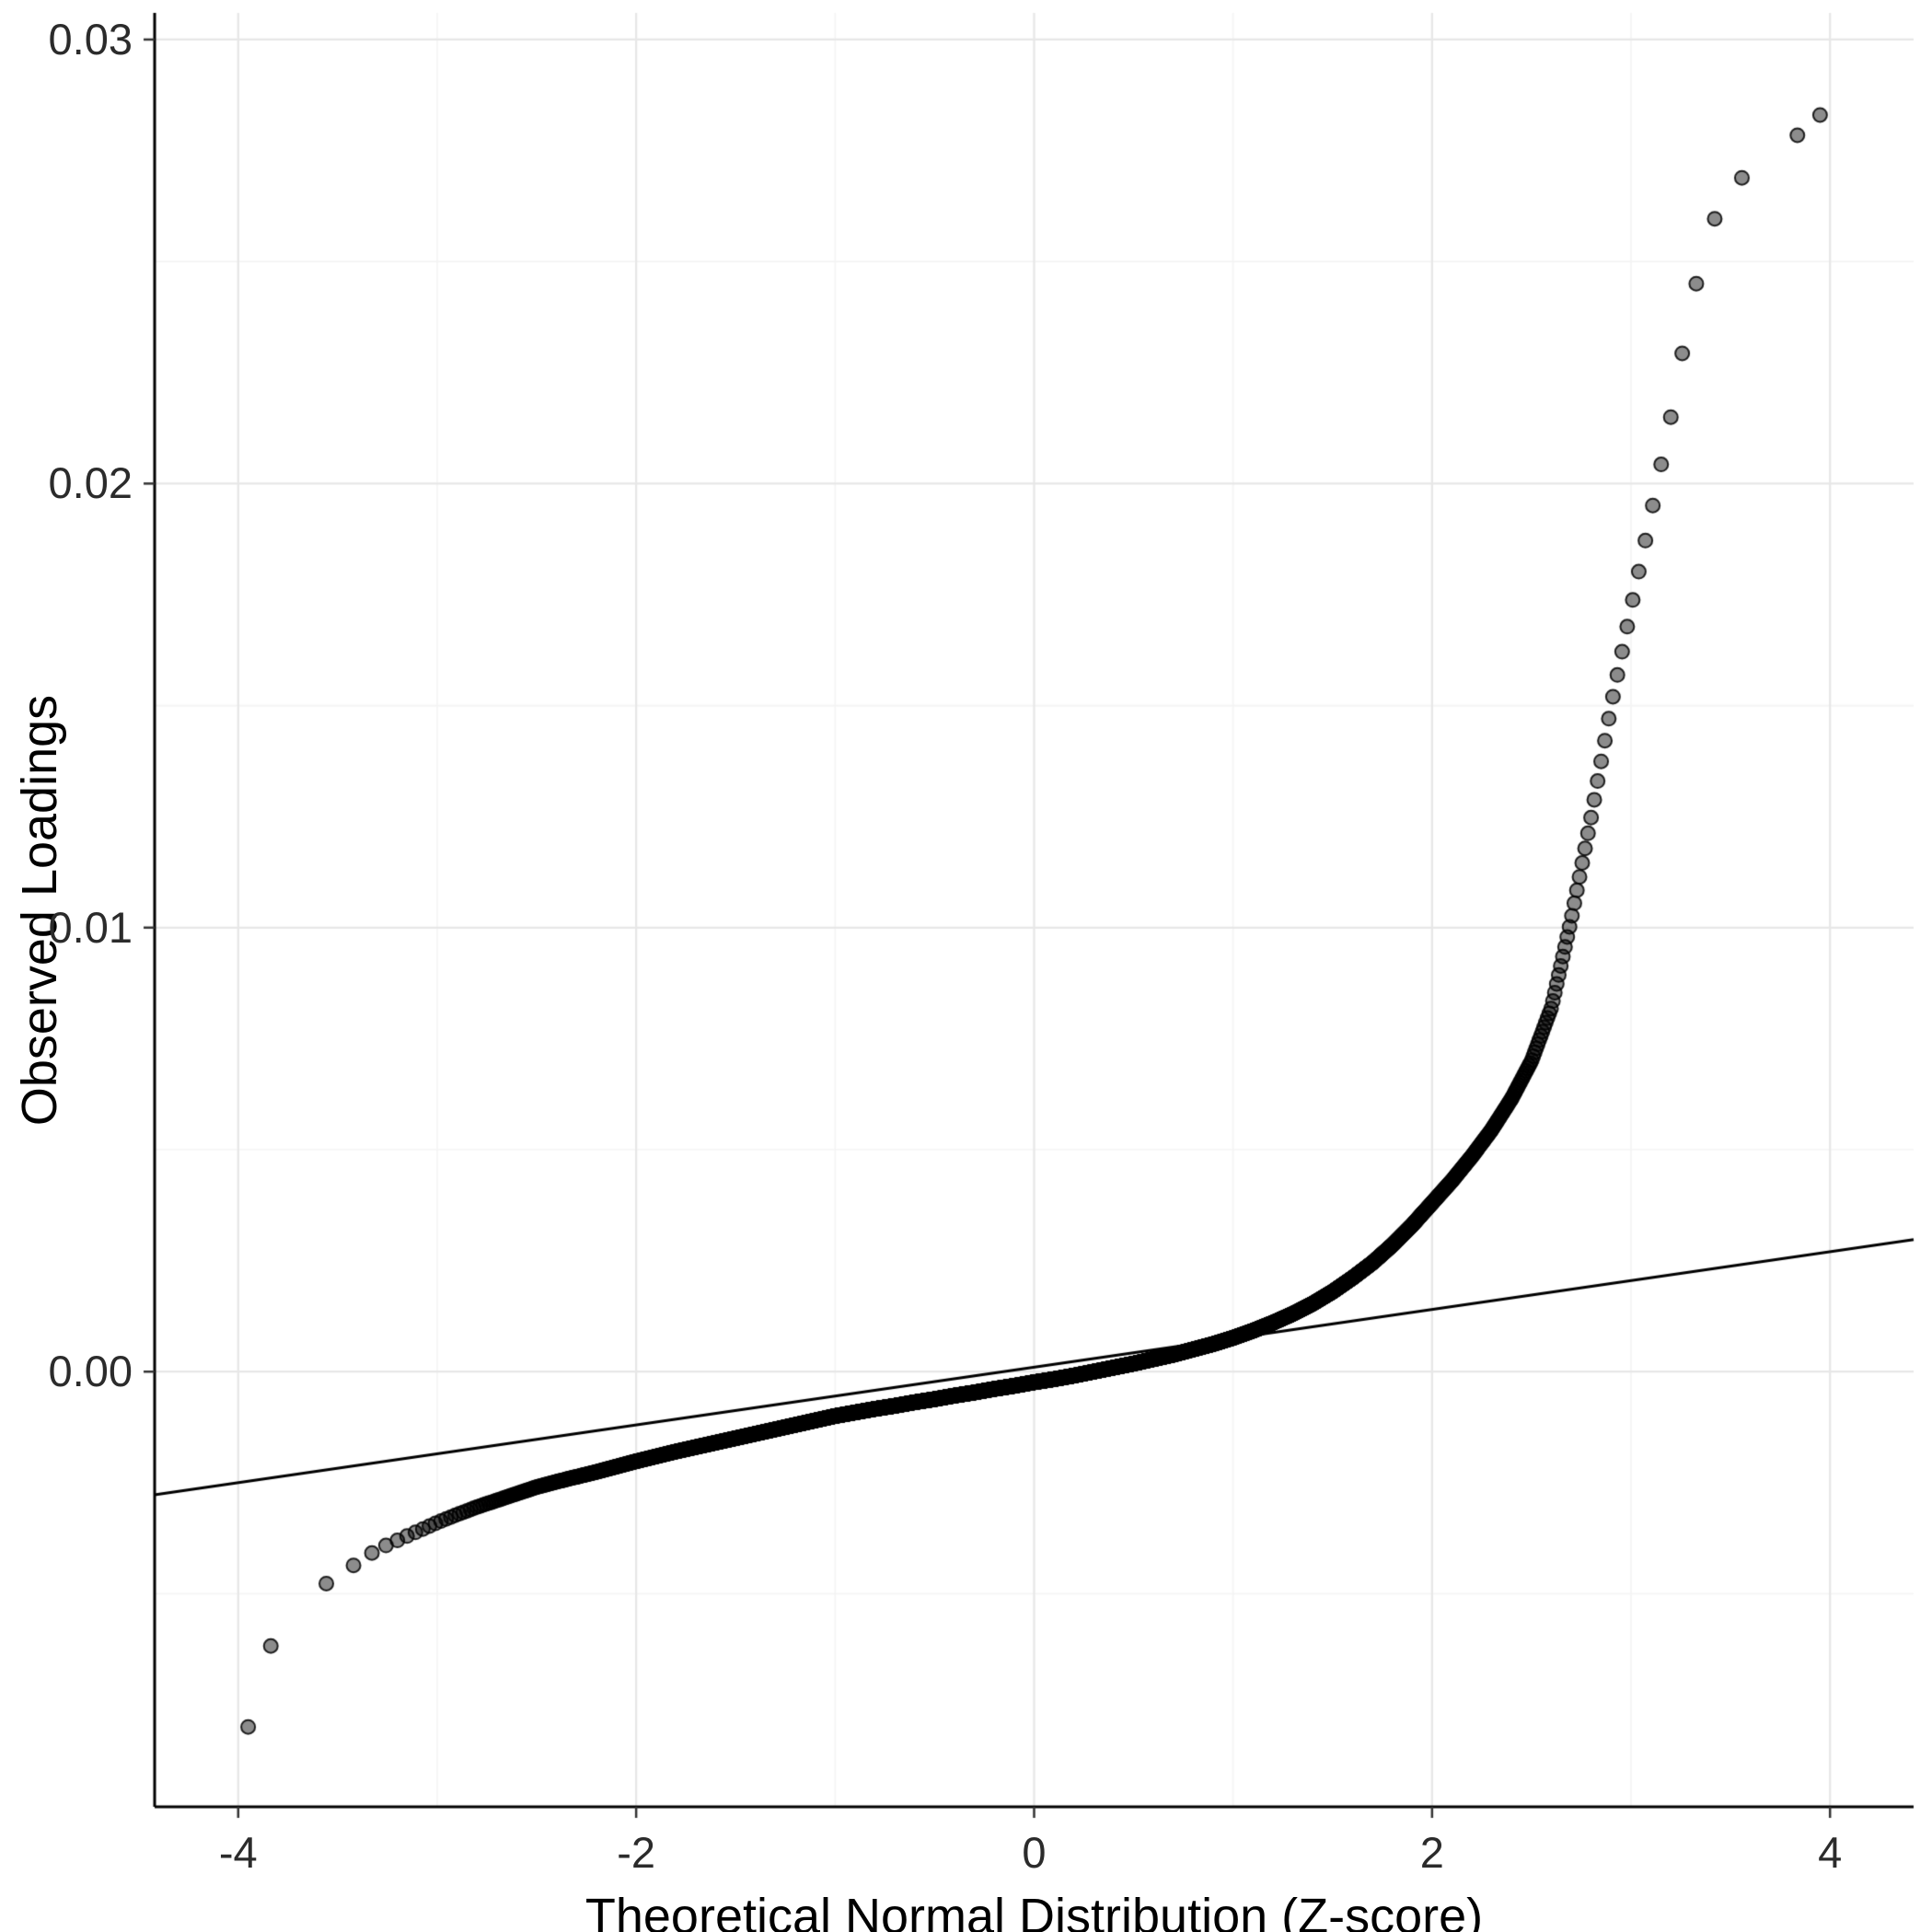 This screenshot has width=1932, height=1932. What do you see at coordinates (91, 1372) in the screenshot?
I see `y-tick-label: 0.00` at bounding box center [91, 1372].